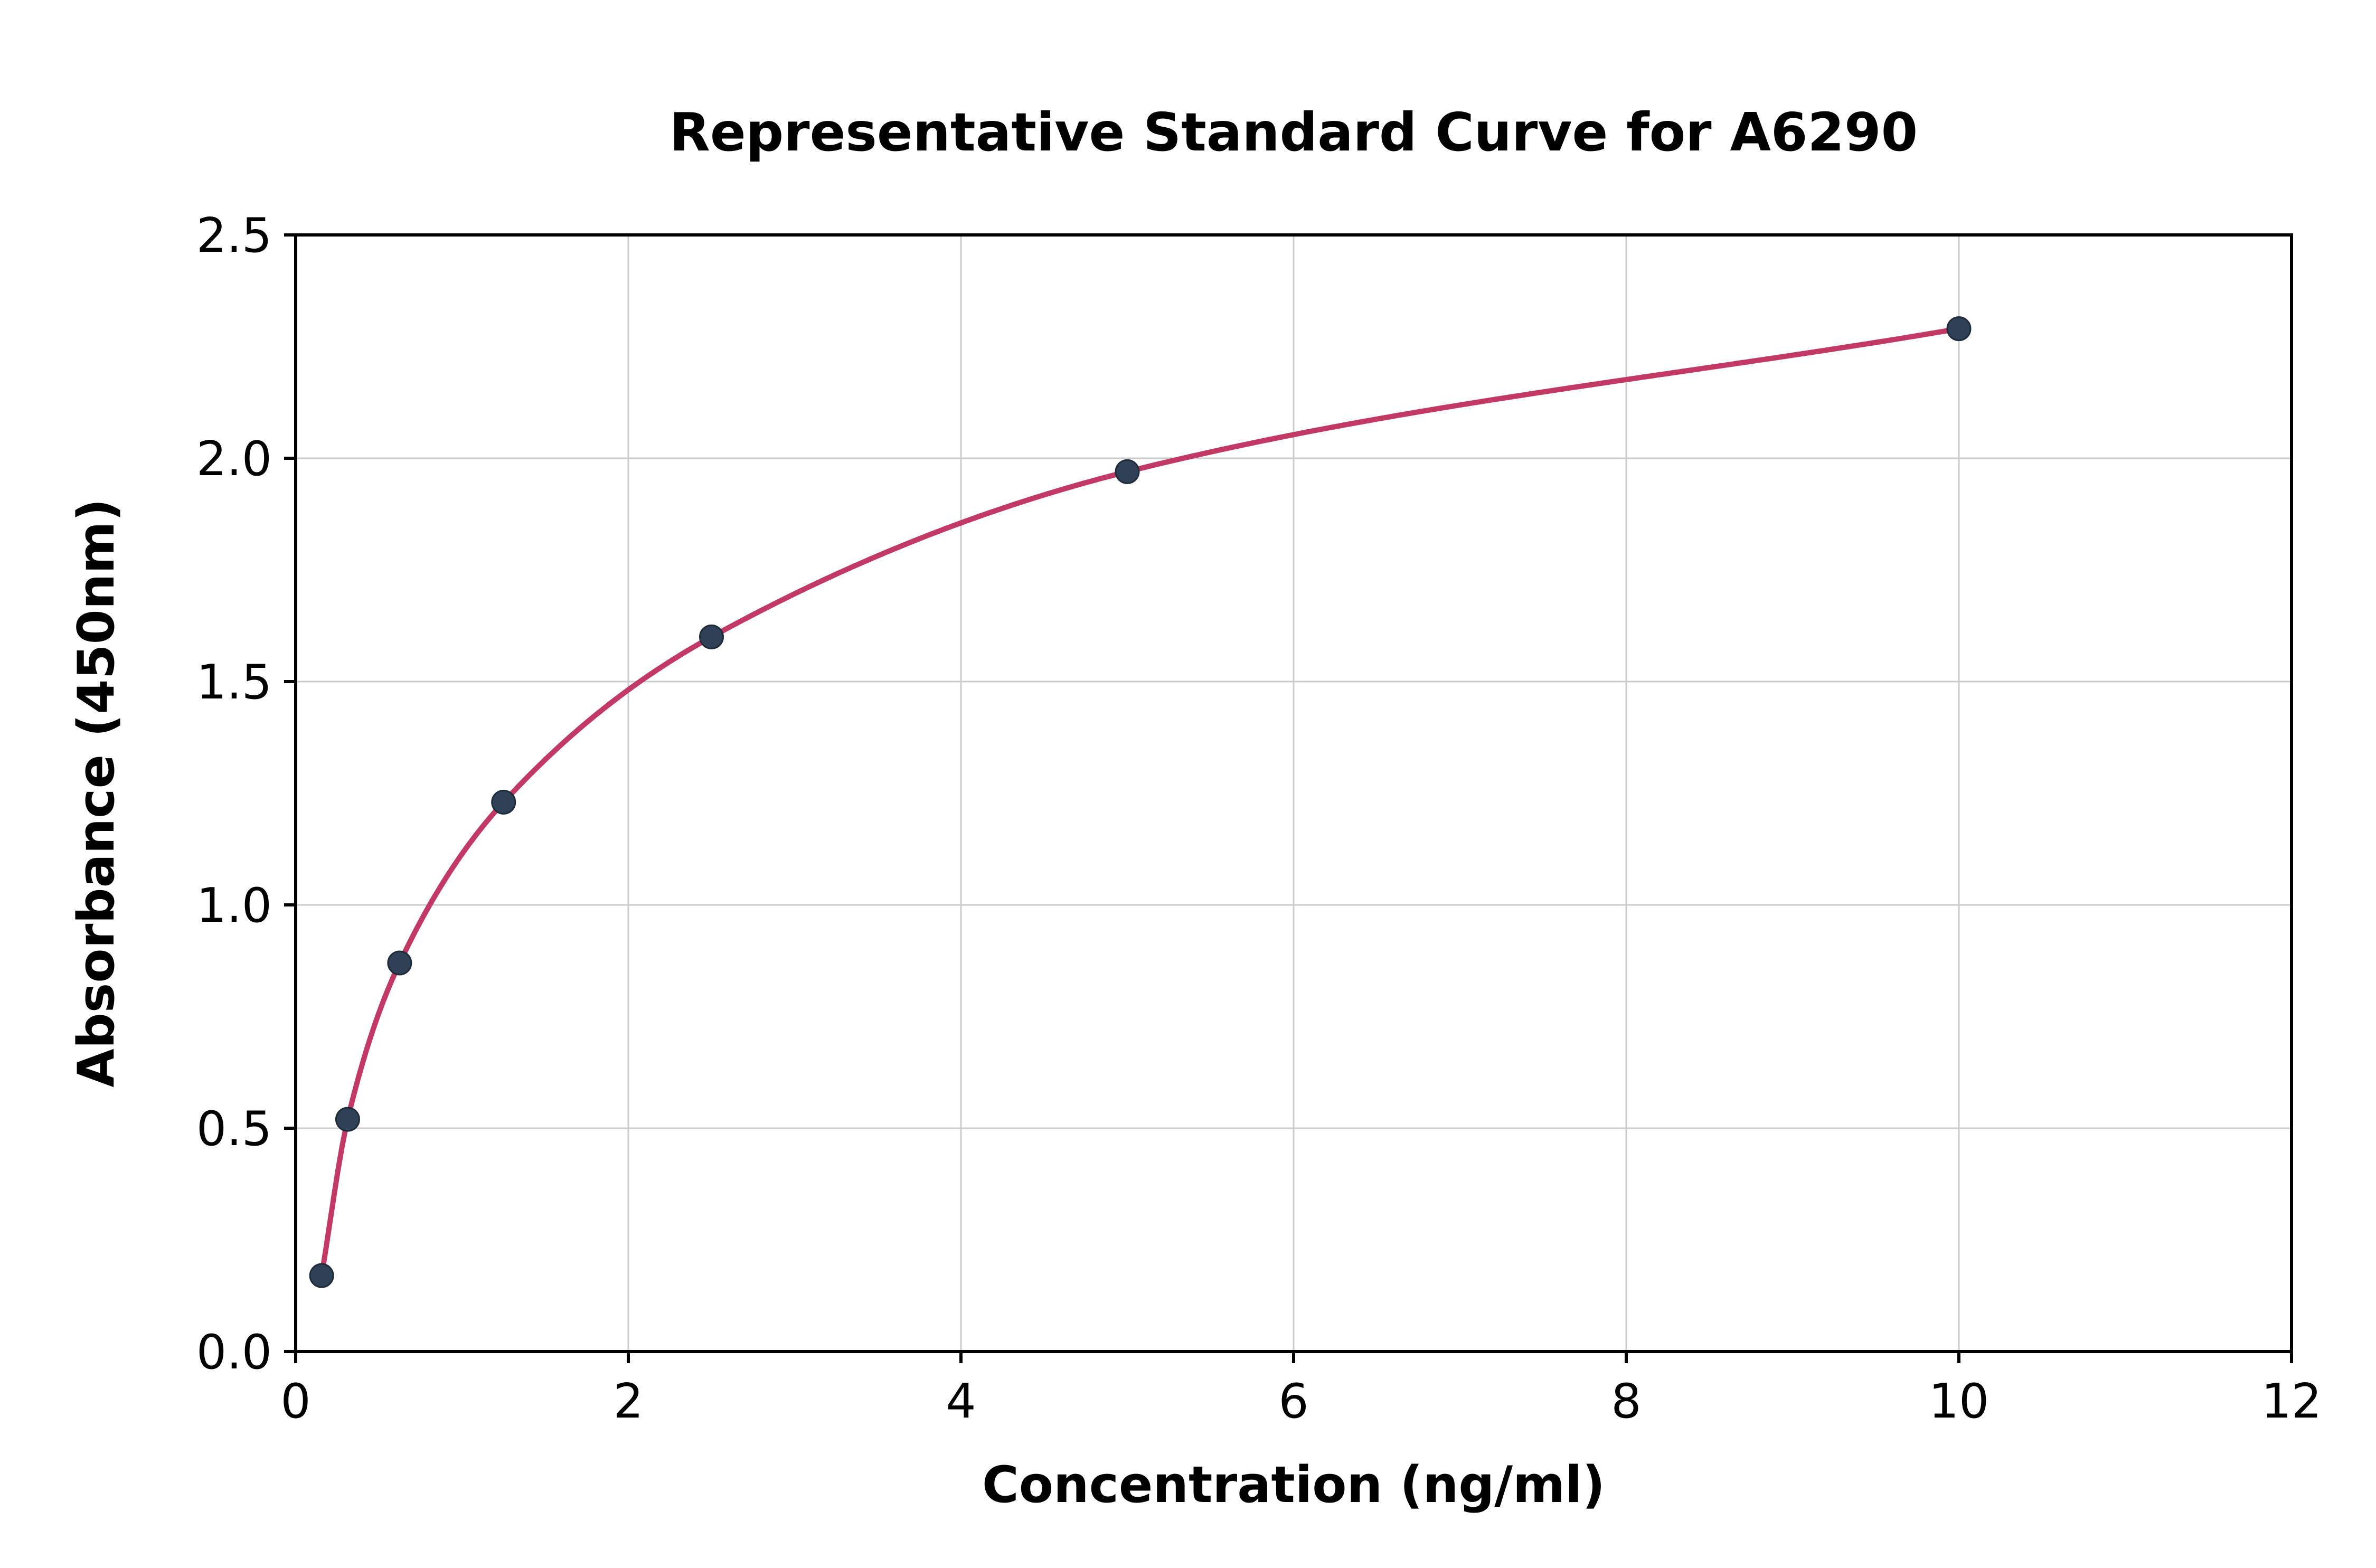  I want to click on y-tick-label: 0.0, so click(234, 1352).